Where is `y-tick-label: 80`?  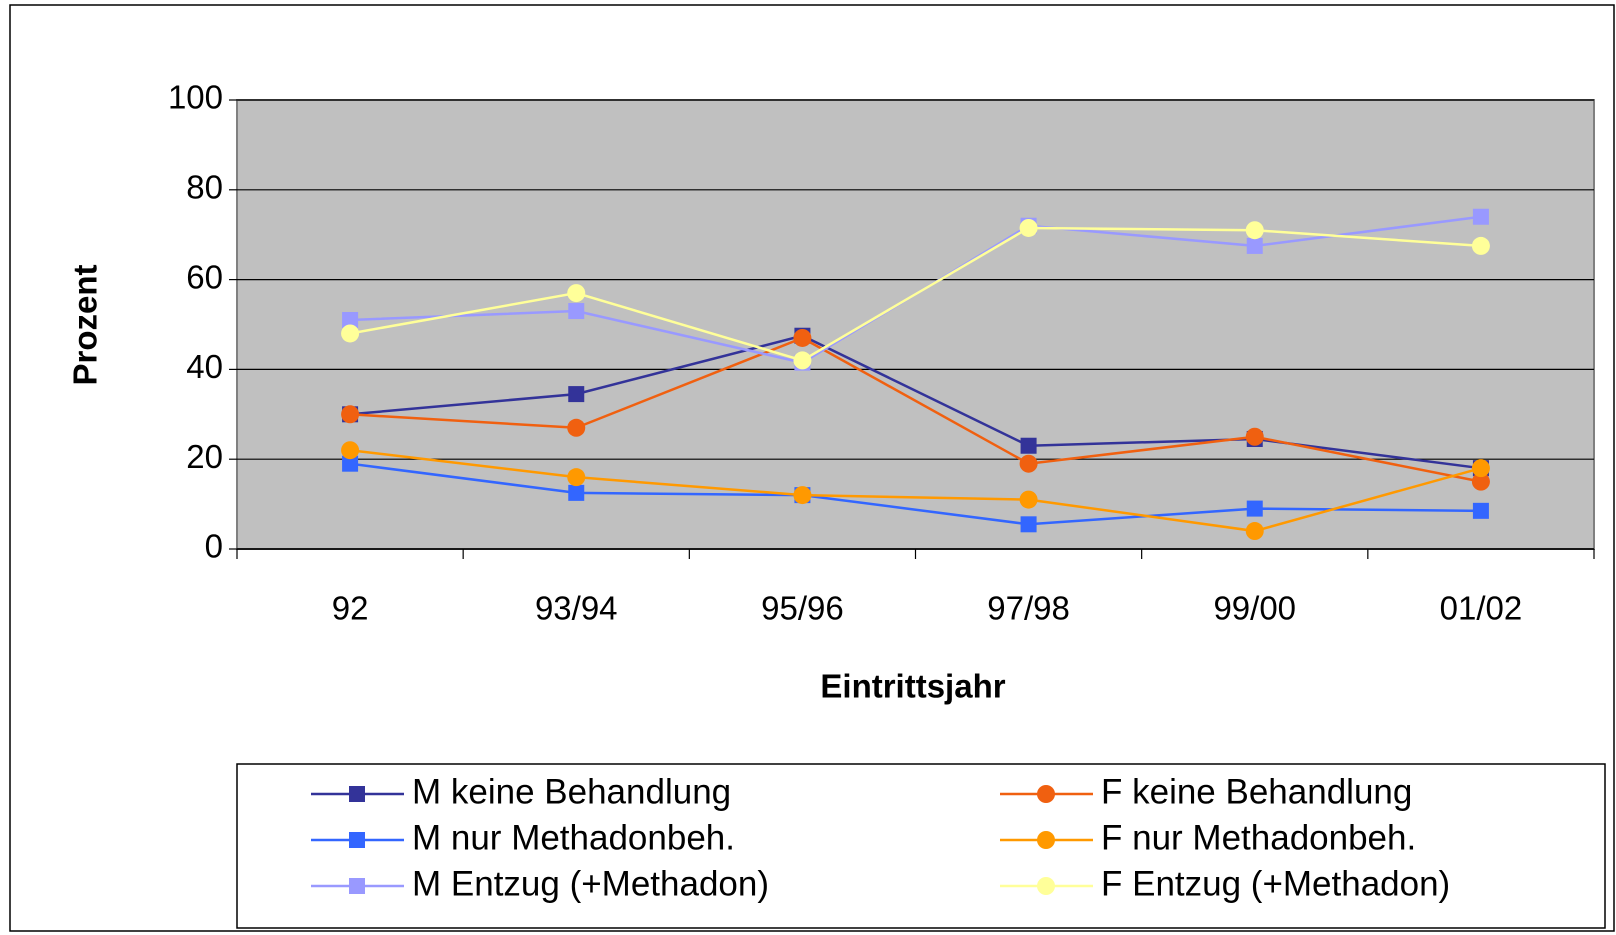
y-tick-label: 80 is located at coordinates (204, 187).